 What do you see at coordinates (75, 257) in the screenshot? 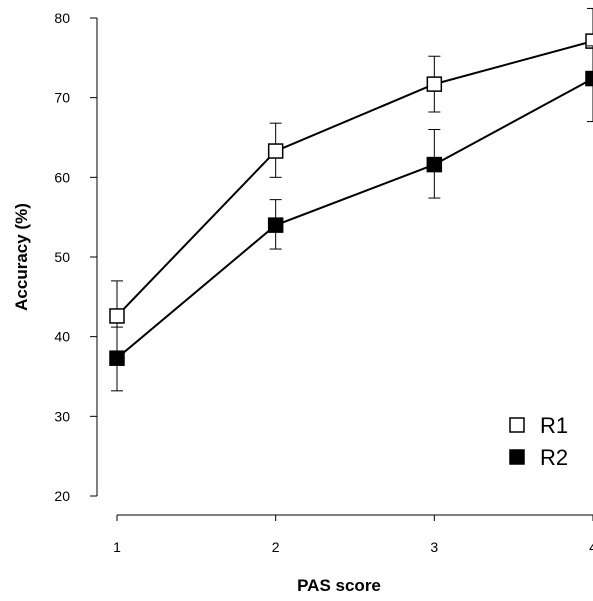
I see `y-ticks: 20 30 40 50 60 70 80` at bounding box center [75, 257].